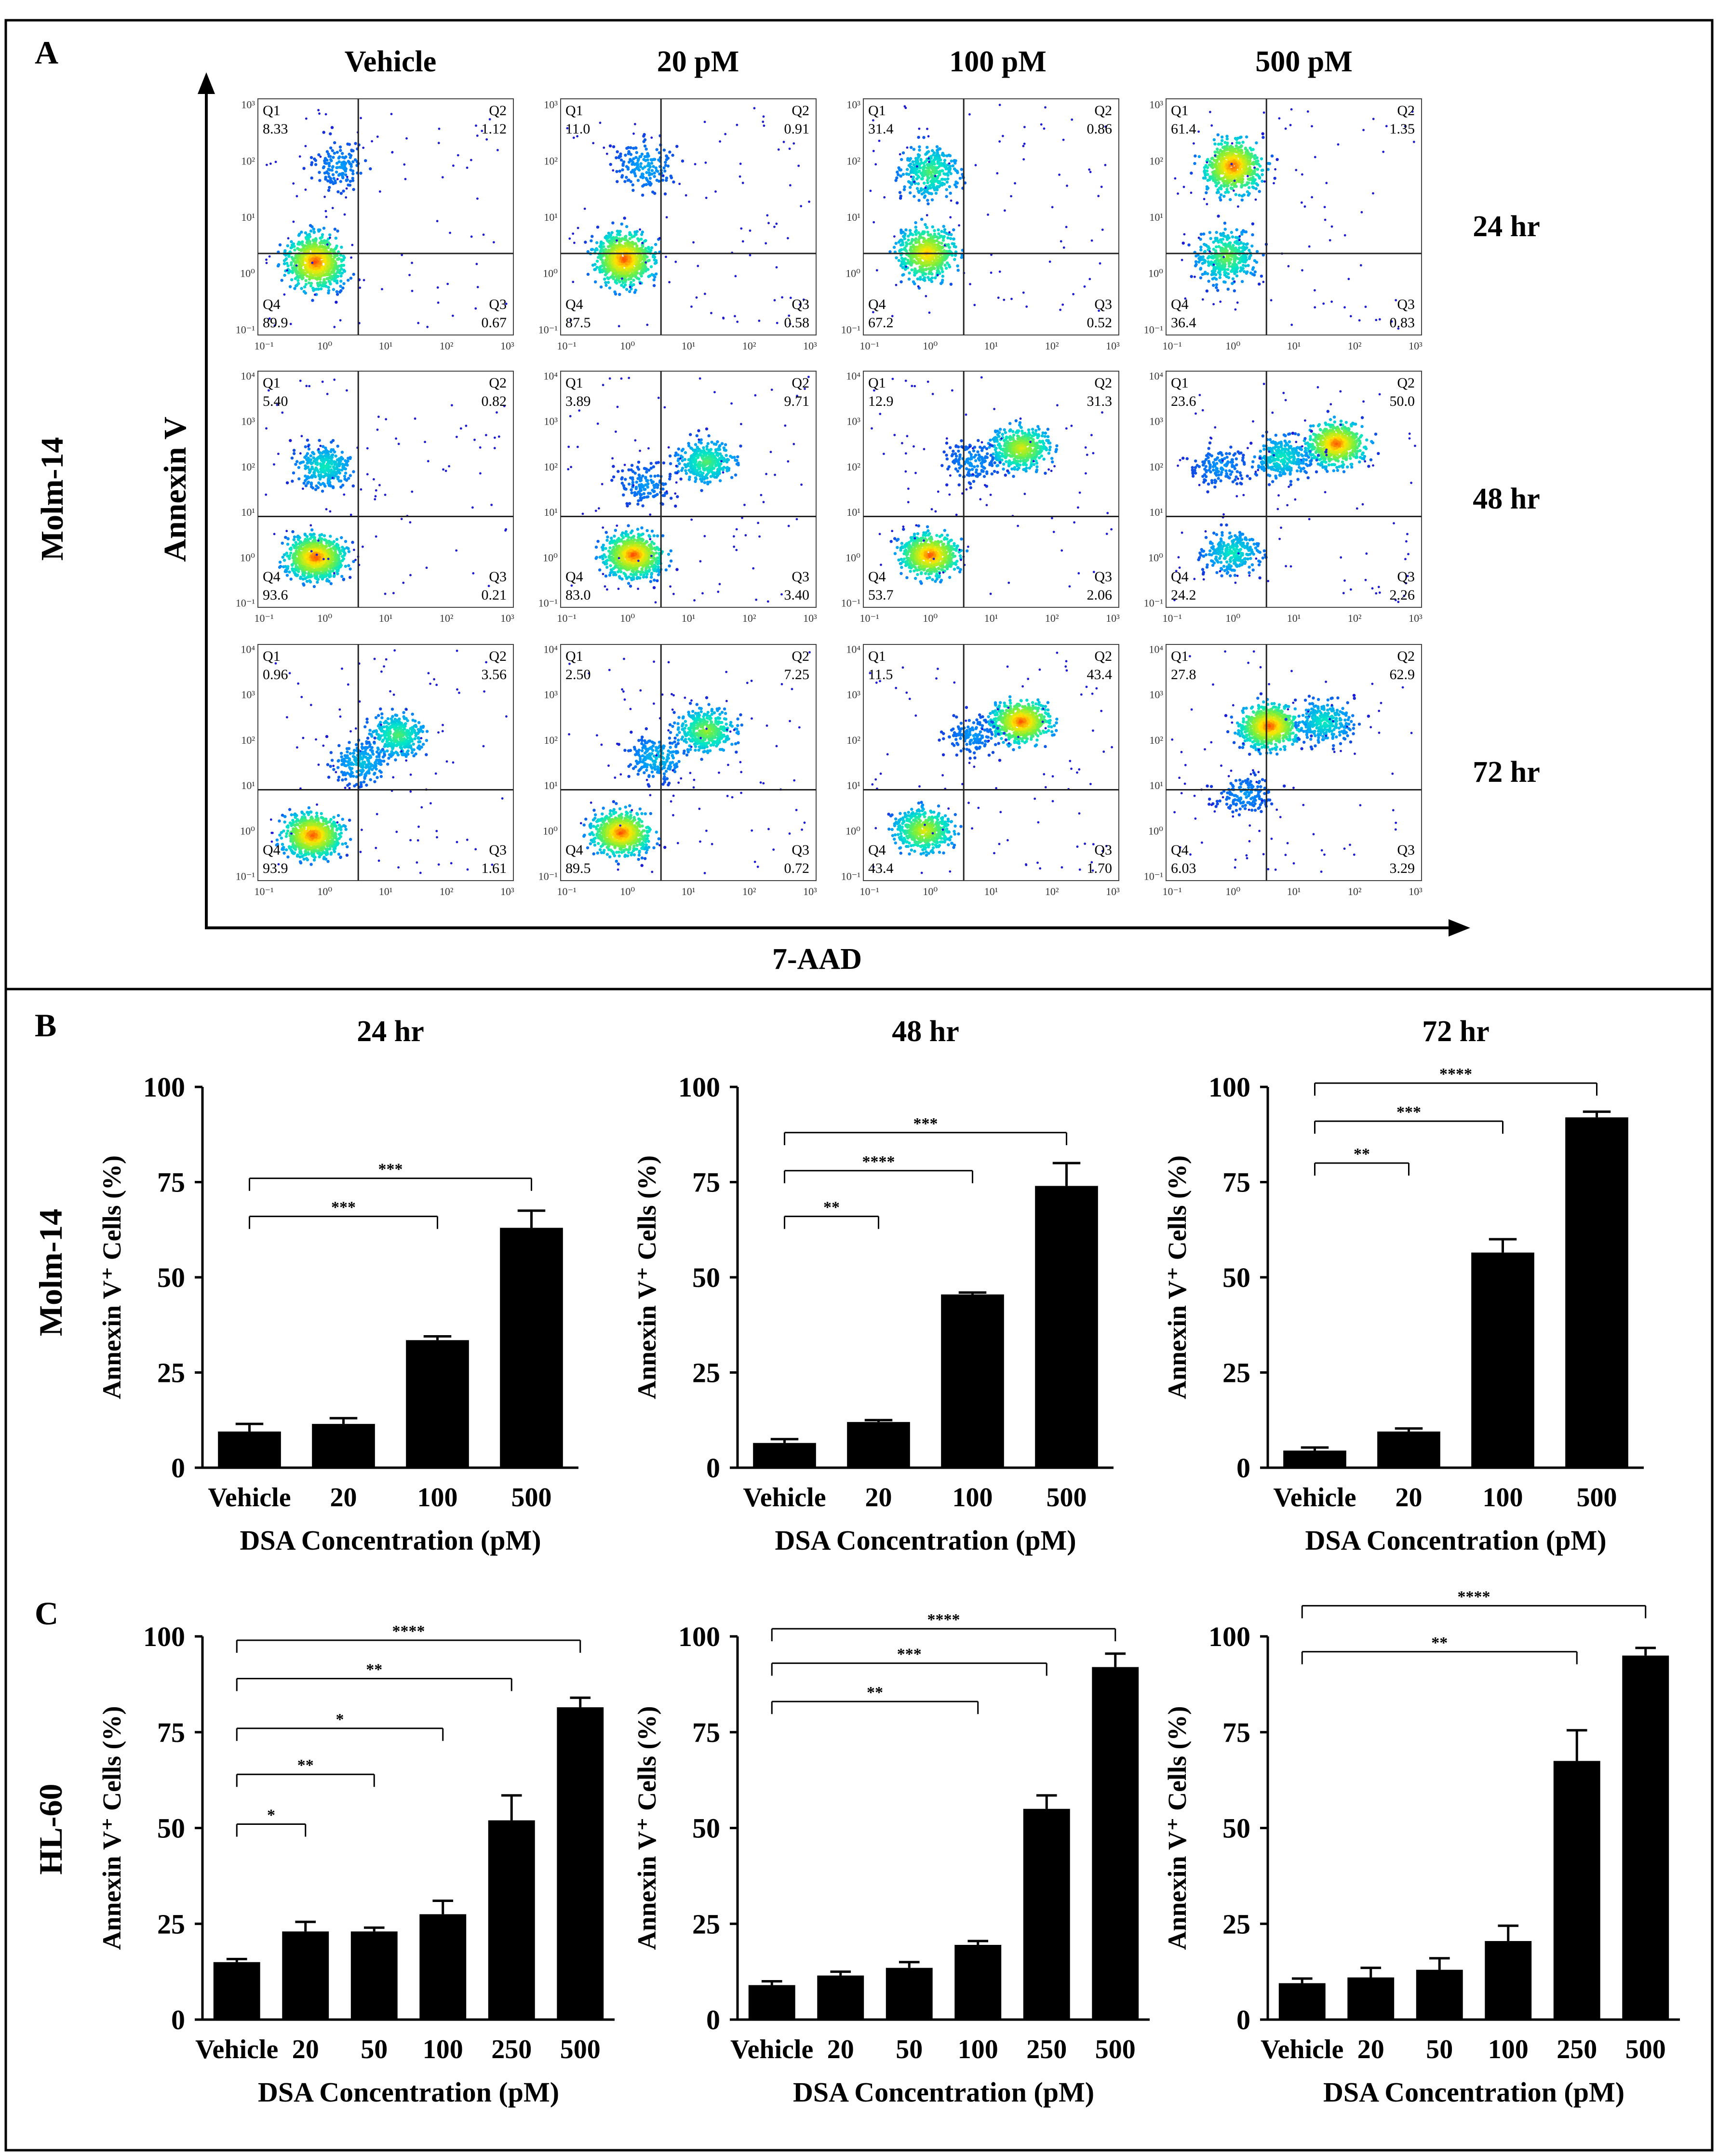 The height and width of the screenshot is (2156, 1718). Describe the element at coordinates (567, 346) in the screenshot. I see `x-tick-label: 10⁻¹` at that location.